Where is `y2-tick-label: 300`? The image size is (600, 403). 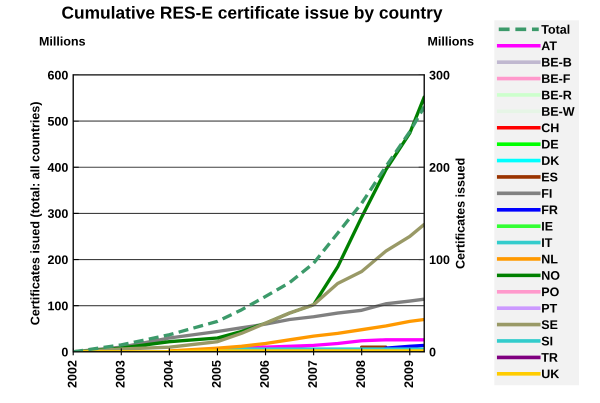
y2-tick-label: 300 is located at coordinates (439, 75).